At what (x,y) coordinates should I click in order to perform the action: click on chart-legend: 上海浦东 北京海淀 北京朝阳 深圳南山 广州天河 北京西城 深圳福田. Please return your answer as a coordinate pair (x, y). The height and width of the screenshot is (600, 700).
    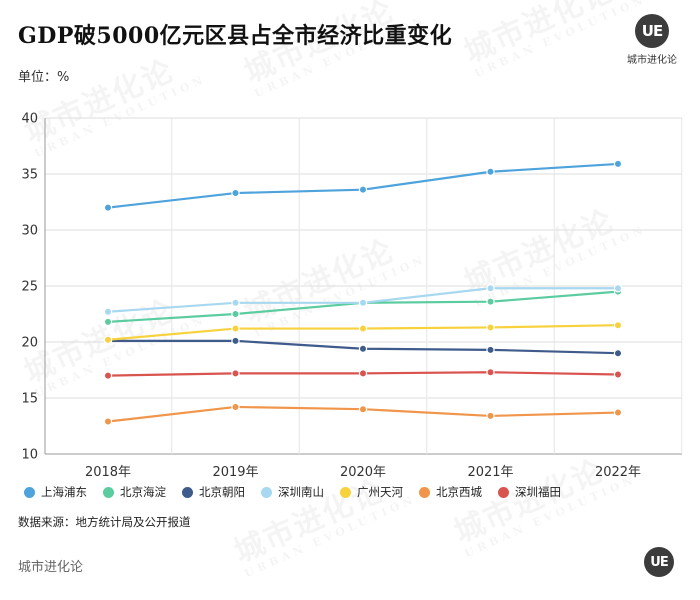
    Looking at the image, I should click on (300, 492).